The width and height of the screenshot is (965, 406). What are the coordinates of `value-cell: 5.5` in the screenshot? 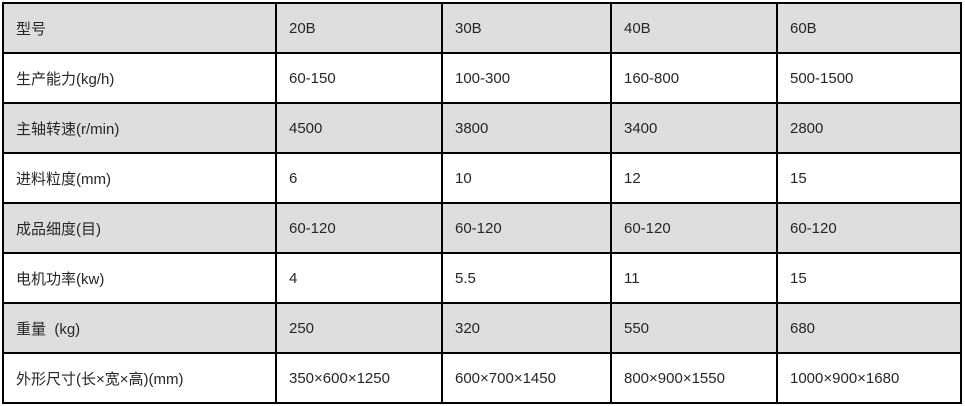 It's located at (526, 278).